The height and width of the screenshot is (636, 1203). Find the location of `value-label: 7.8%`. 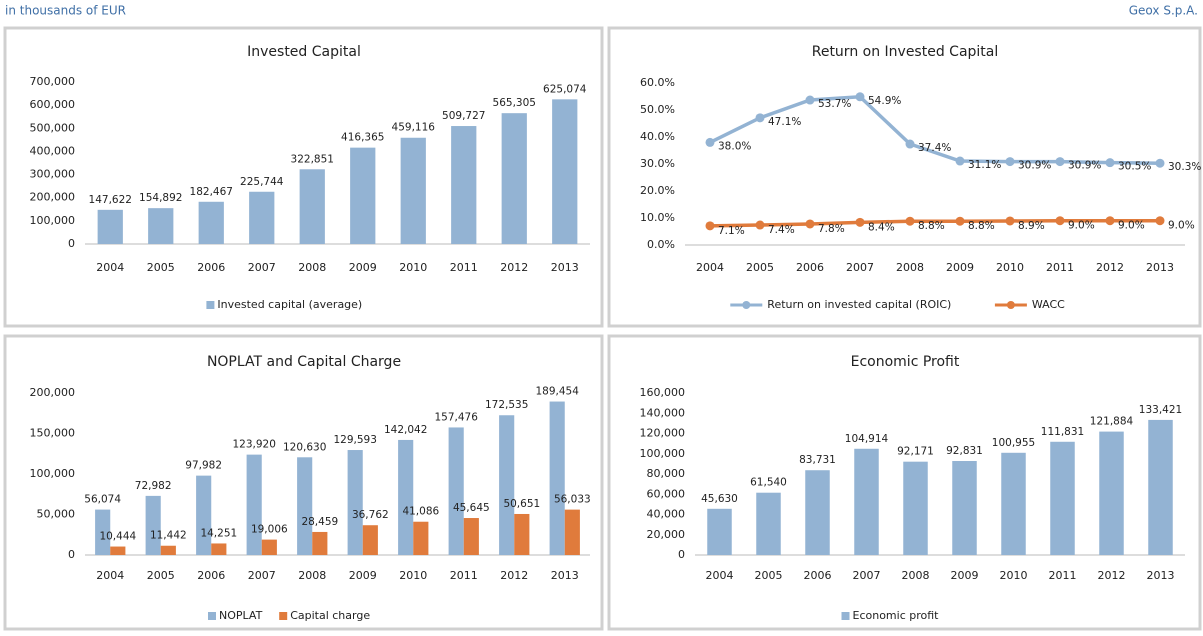

value-label: 7.8% is located at coordinates (831, 229).